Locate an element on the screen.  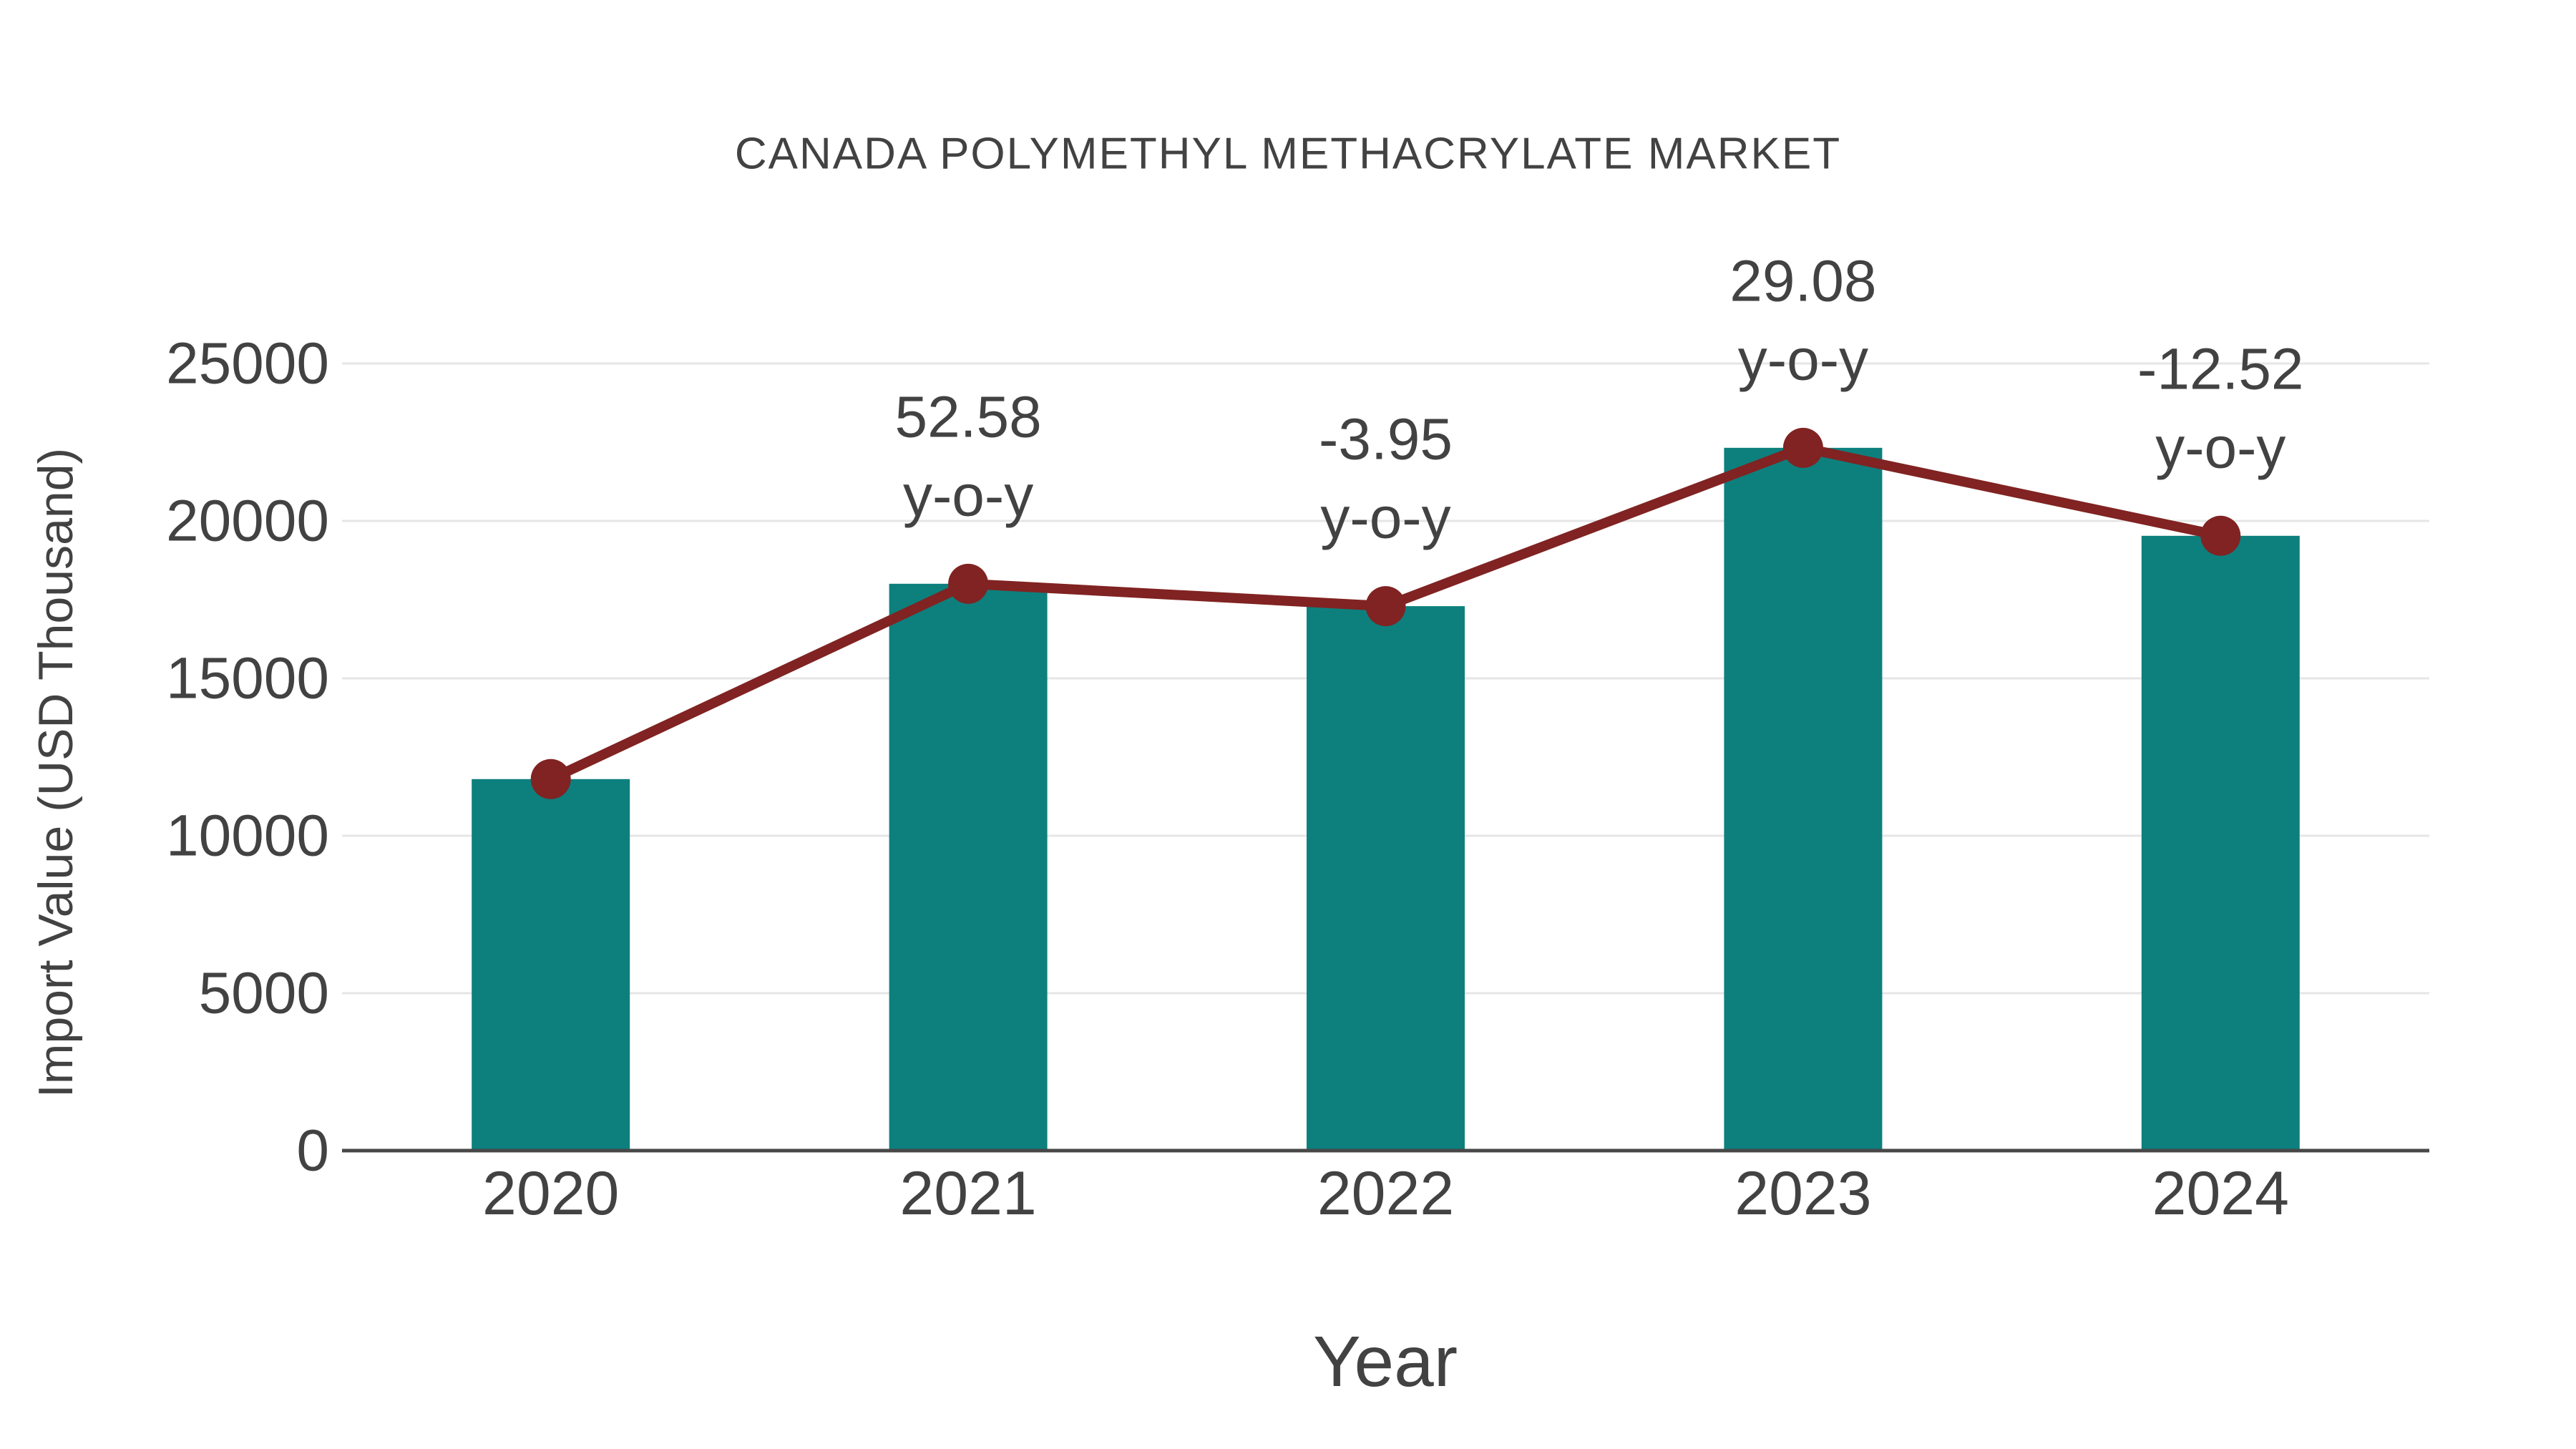
x-tick-2023: 2023 is located at coordinates (1803, 1193).